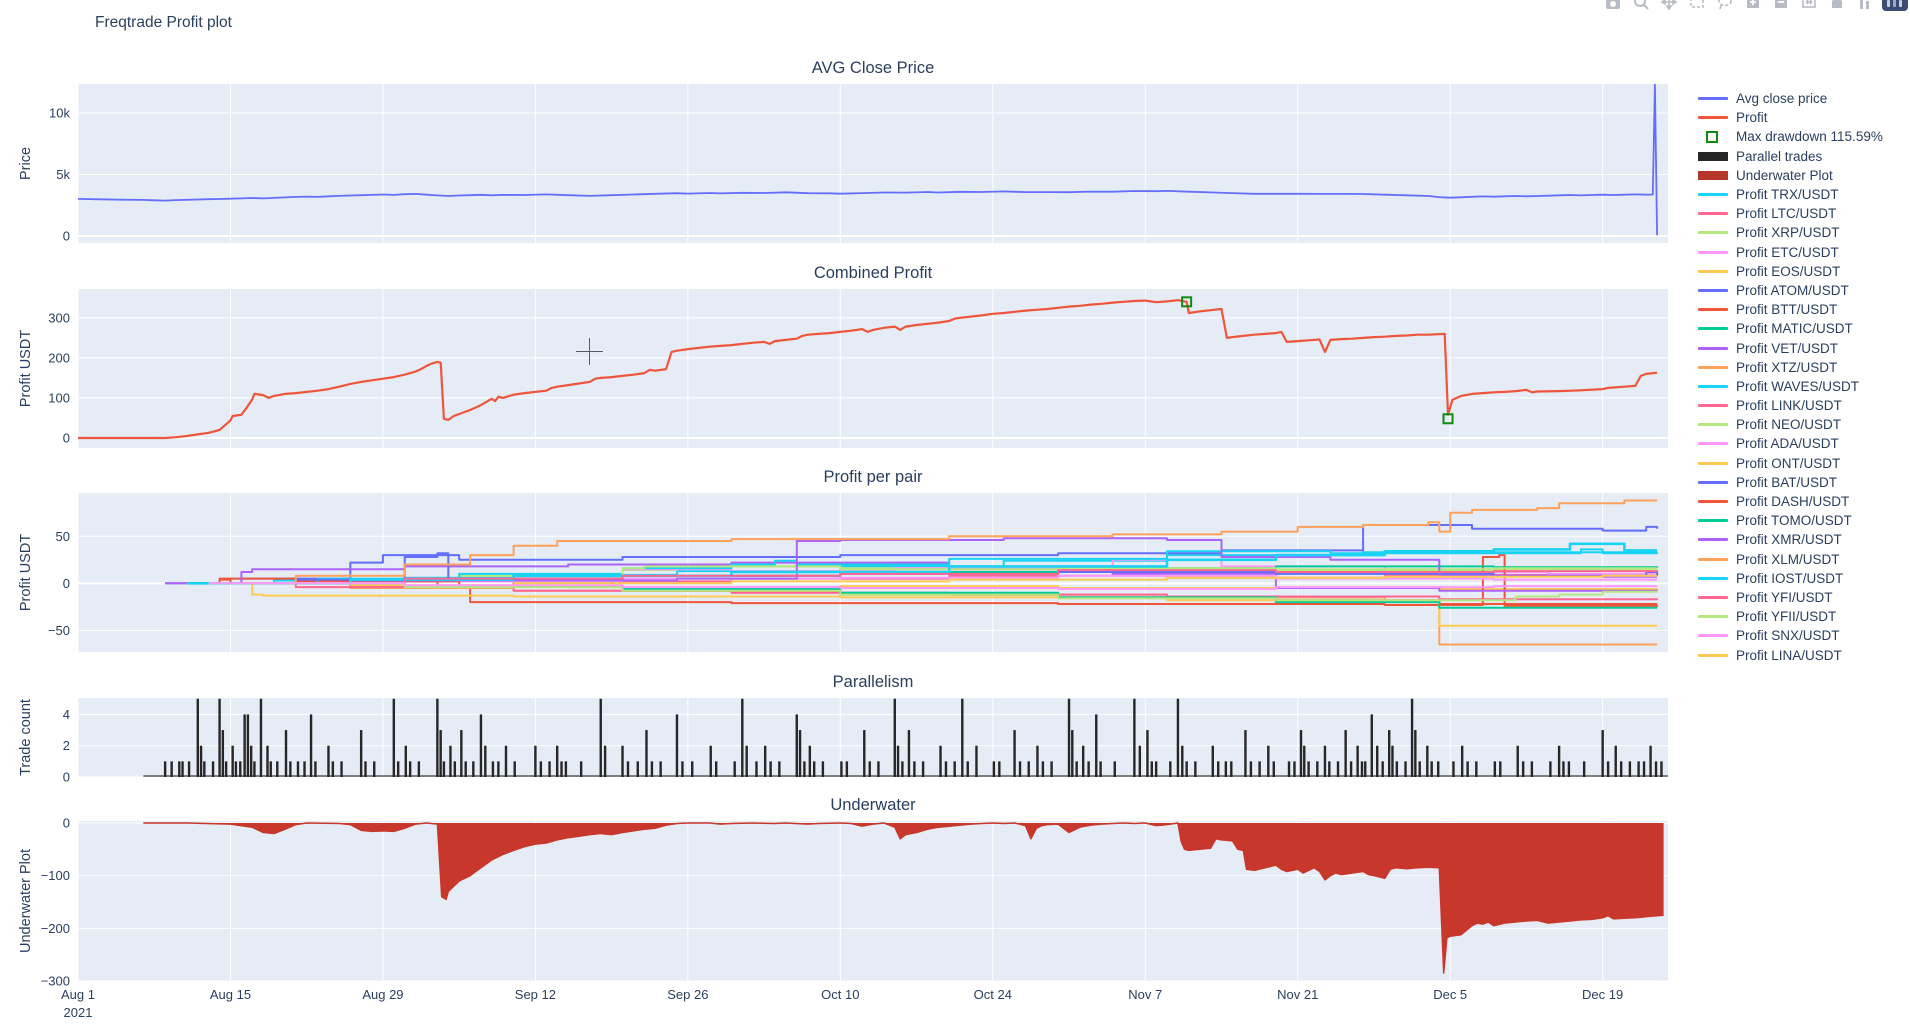  Describe the element at coordinates (687, 994) in the screenshot. I see `x-tick-label: Sep 26` at that location.